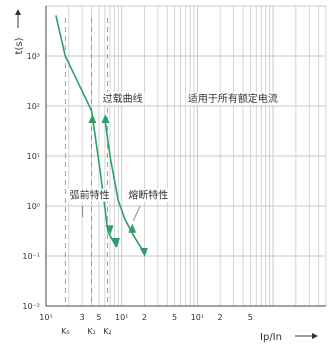  I want to click on arrow-layer, so click(118, 185).